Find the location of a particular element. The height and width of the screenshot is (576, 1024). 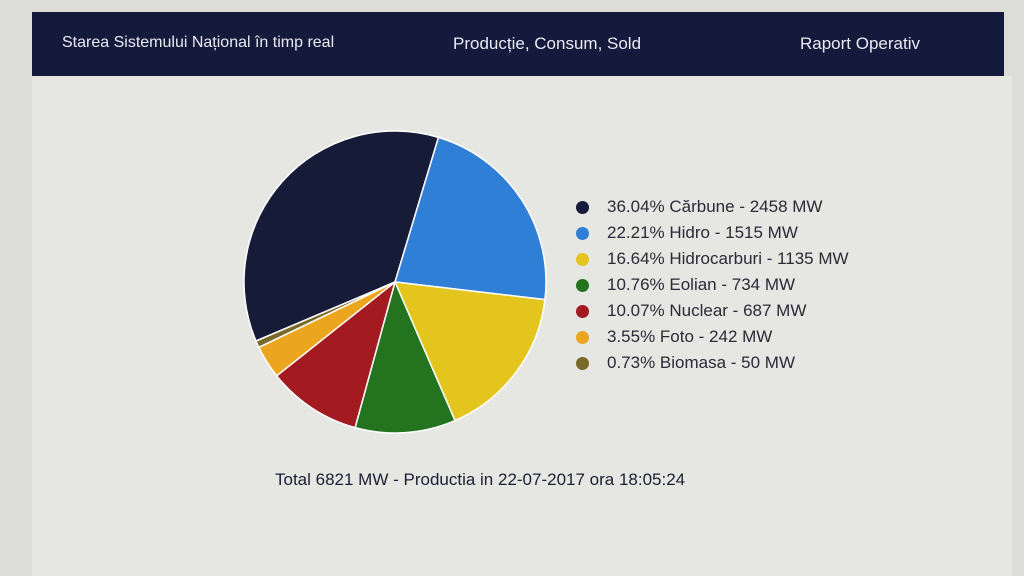

legend-item-eolian: 10.76% Eolian - 734 MW is located at coordinates (712, 285).